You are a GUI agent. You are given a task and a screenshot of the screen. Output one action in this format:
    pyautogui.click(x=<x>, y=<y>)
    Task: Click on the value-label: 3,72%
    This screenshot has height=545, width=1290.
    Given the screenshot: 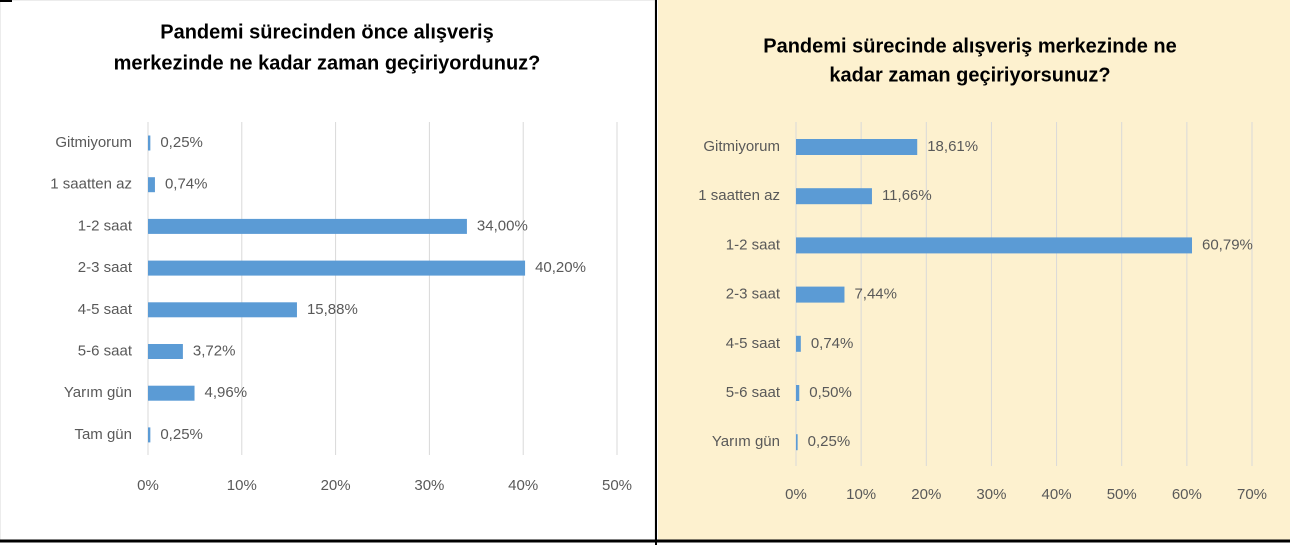 What is the action you would take?
    pyautogui.click(x=214, y=350)
    